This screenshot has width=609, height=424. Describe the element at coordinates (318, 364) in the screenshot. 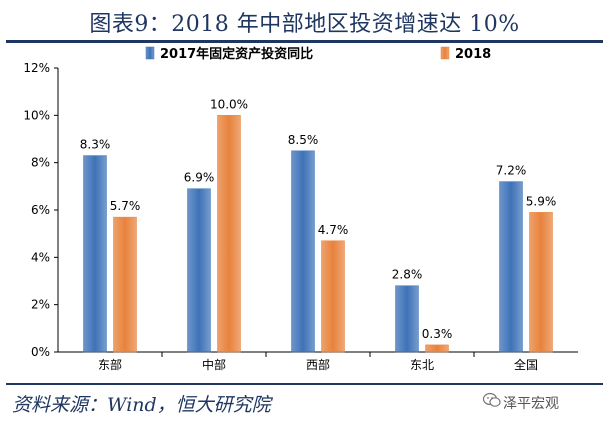

I see `x-tick-label: 西部` at that location.